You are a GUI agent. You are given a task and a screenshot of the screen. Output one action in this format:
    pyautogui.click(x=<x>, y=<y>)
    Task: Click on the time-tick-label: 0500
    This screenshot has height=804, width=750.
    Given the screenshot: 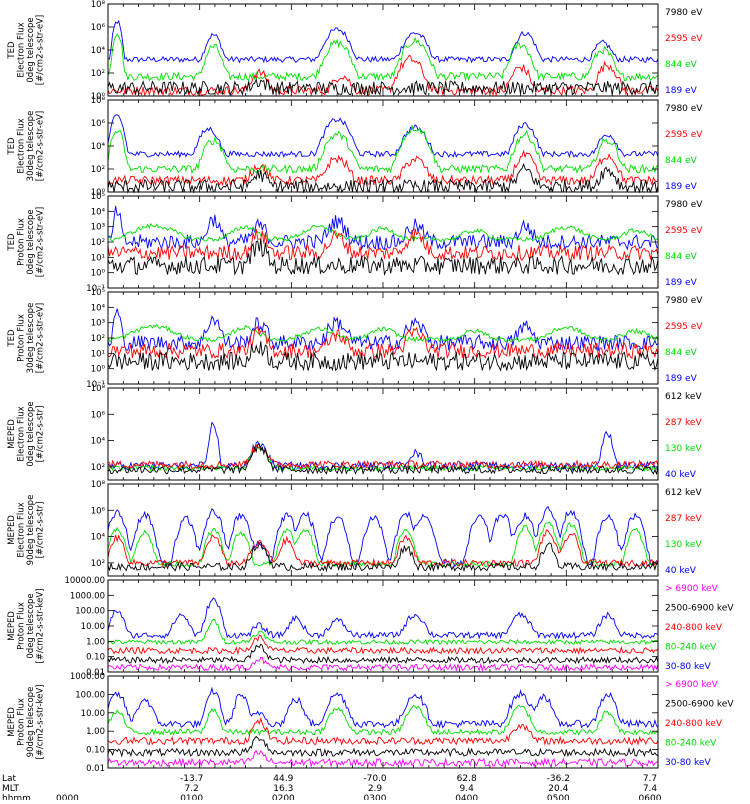 What is the action you would take?
    pyautogui.click(x=558, y=797)
    